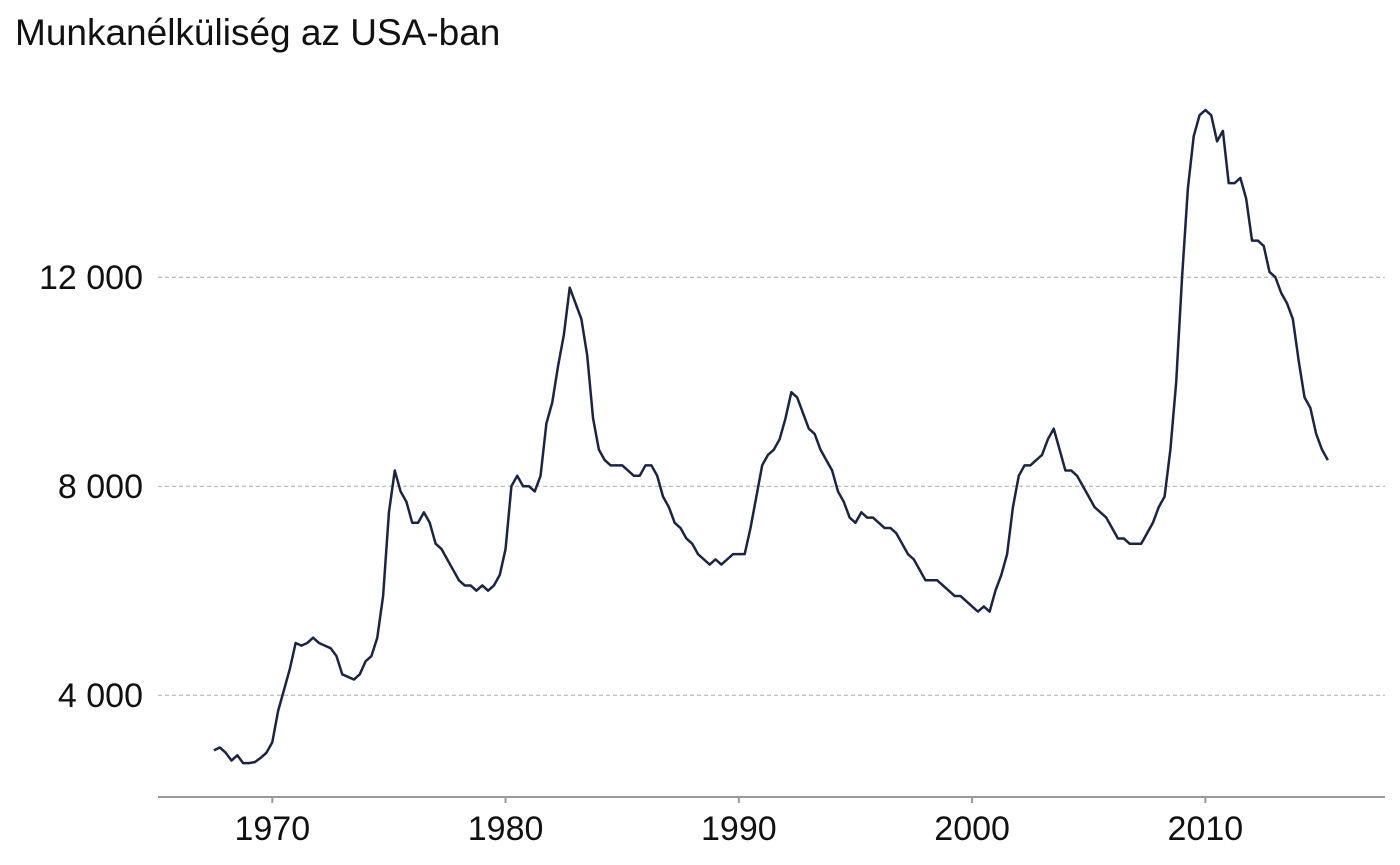 This screenshot has width=1400, height=865. I want to click on y-tick-label: 4 000, so click(100, 696).